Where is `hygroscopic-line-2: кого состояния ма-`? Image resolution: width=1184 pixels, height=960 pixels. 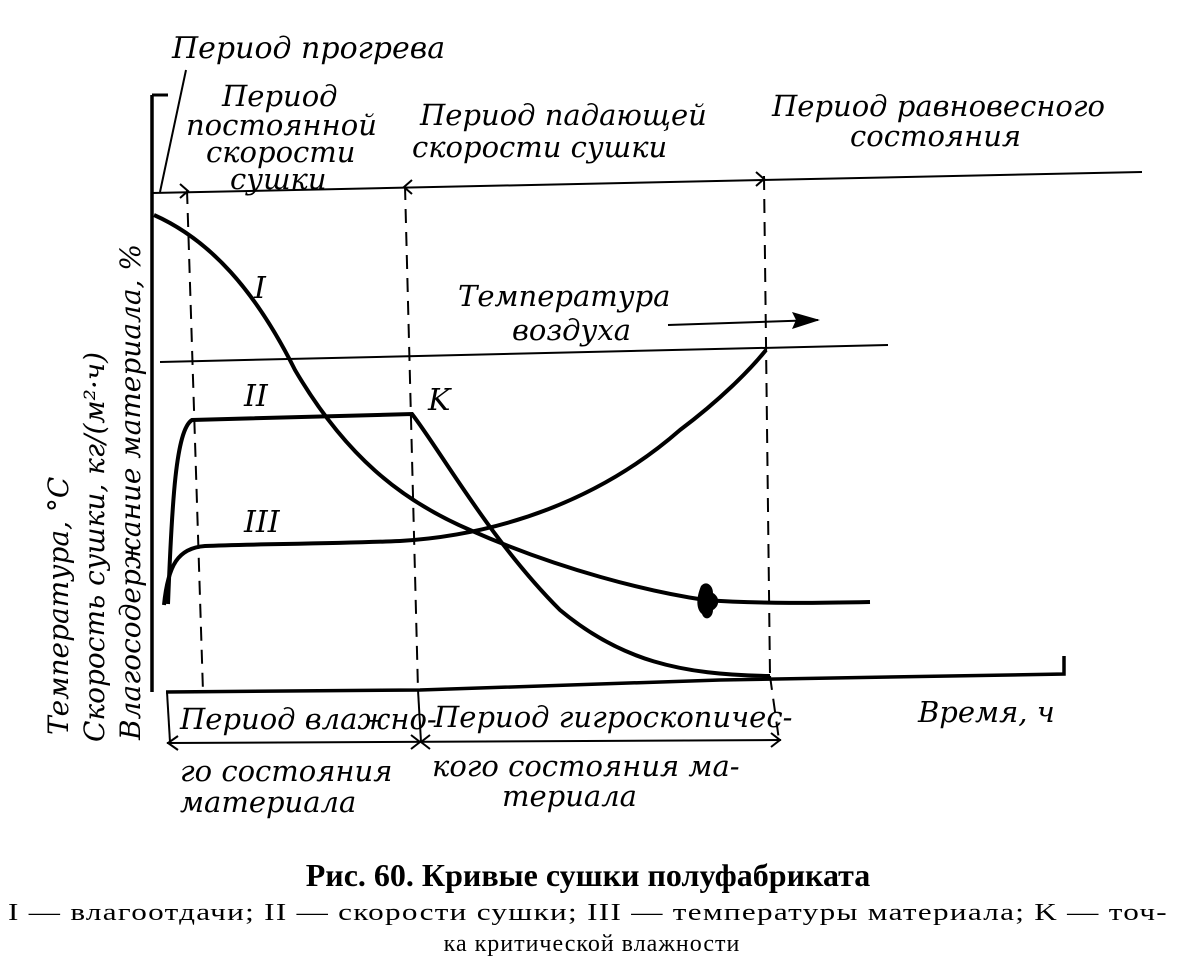 hygroscopic-line-2: кого состояния ма- is located at coordinates (586, 766).